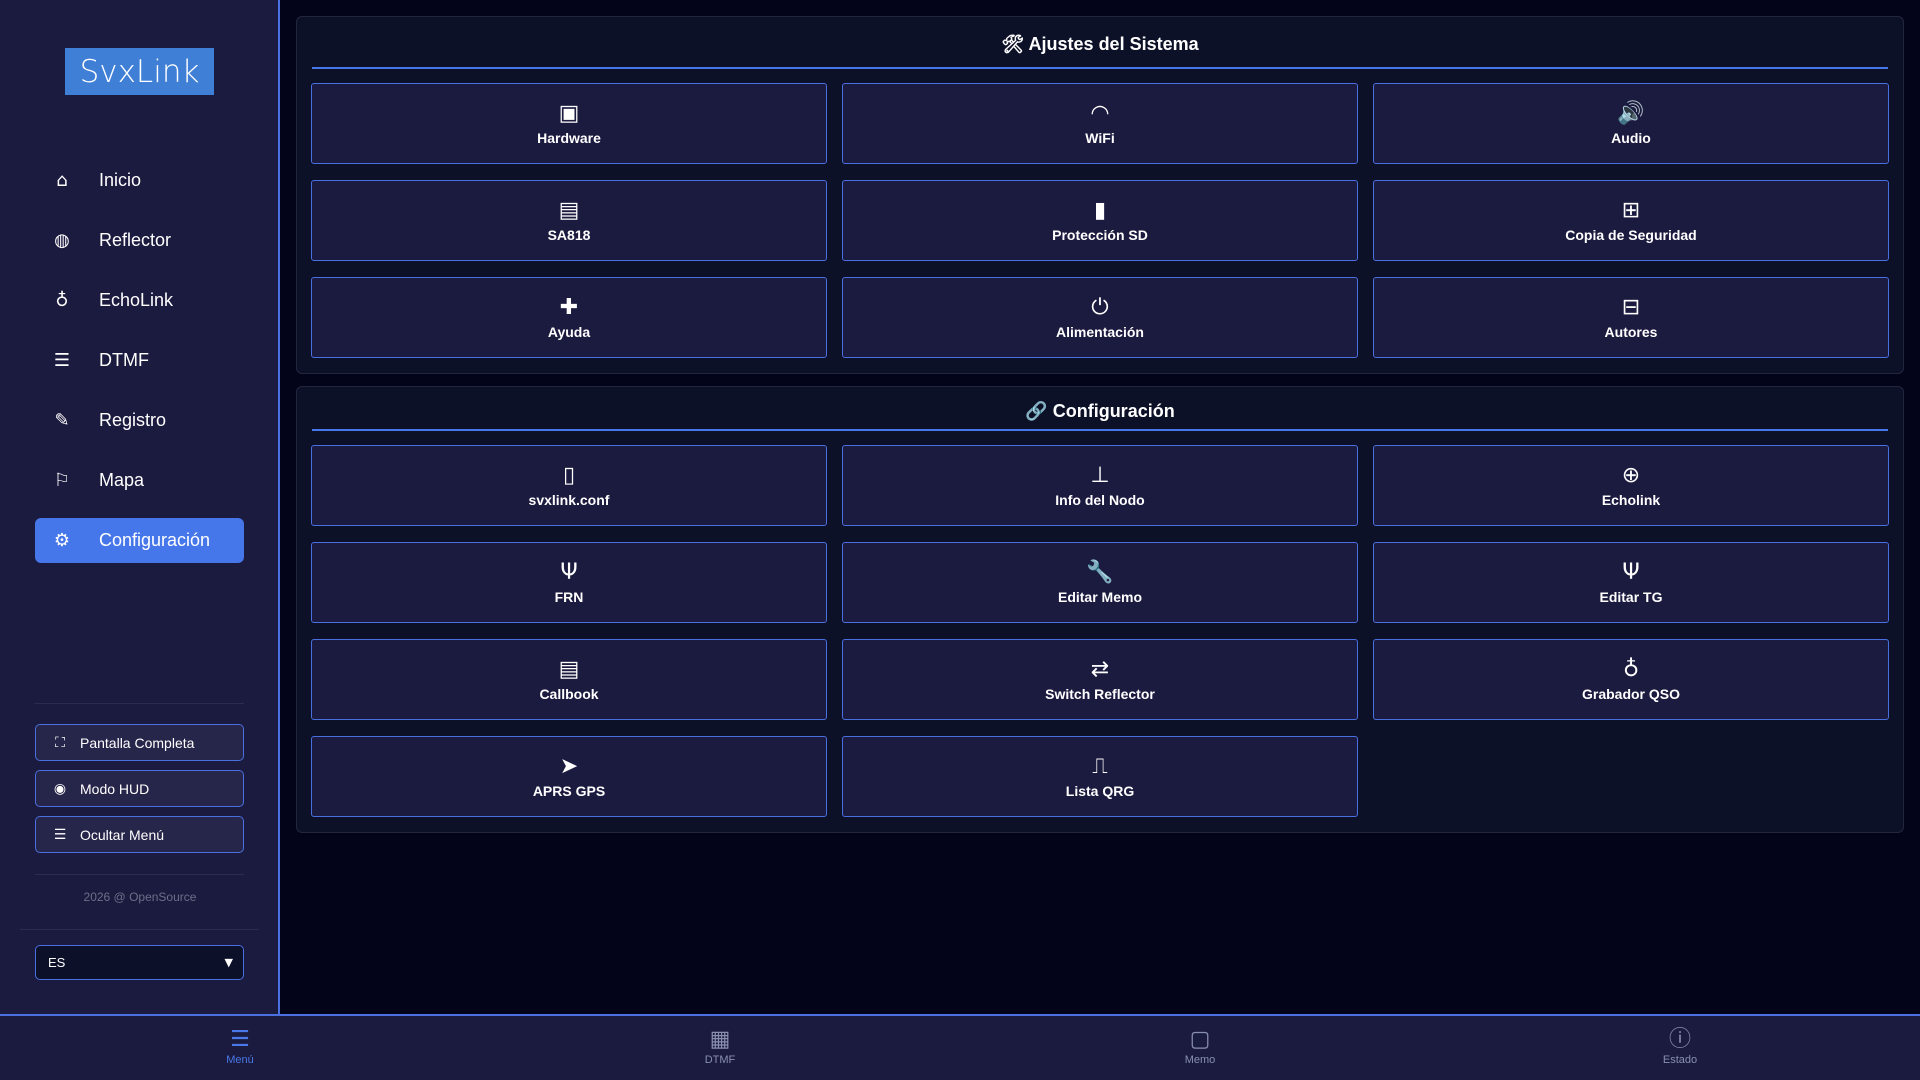  What do you see at coordinates (569, 669) in the screenshot?
I see `book-icon: ▤` at bounding box center [569, 669].